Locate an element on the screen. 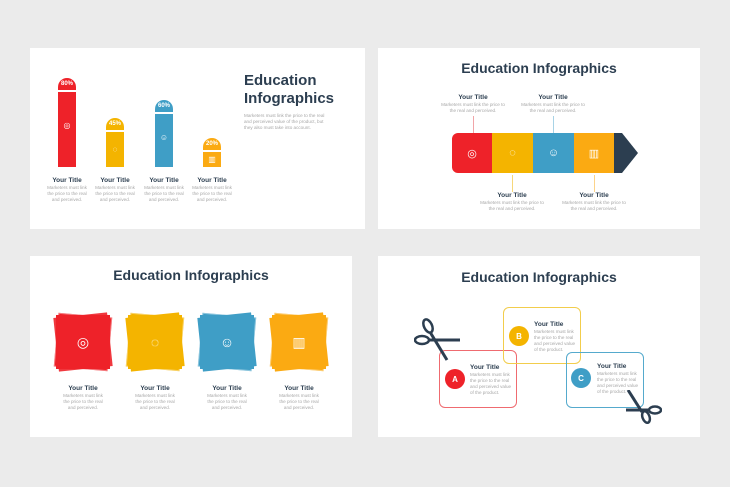 This screenshot has height=487, width=730. title-line-1: Education is located at coordinates (280, 80).